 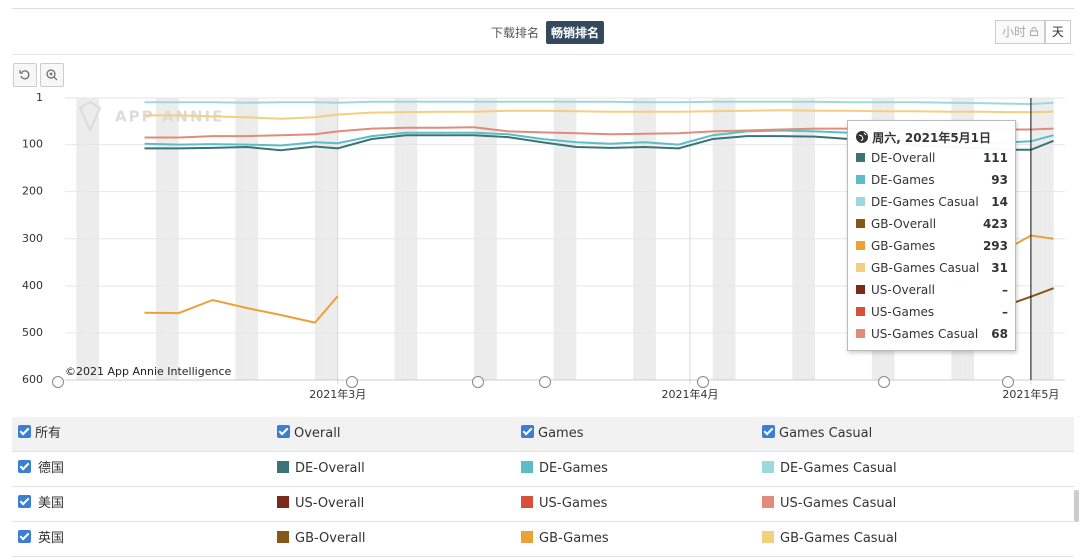 I want to click on legend-item: GB-Games, so click(x=565, y=539).